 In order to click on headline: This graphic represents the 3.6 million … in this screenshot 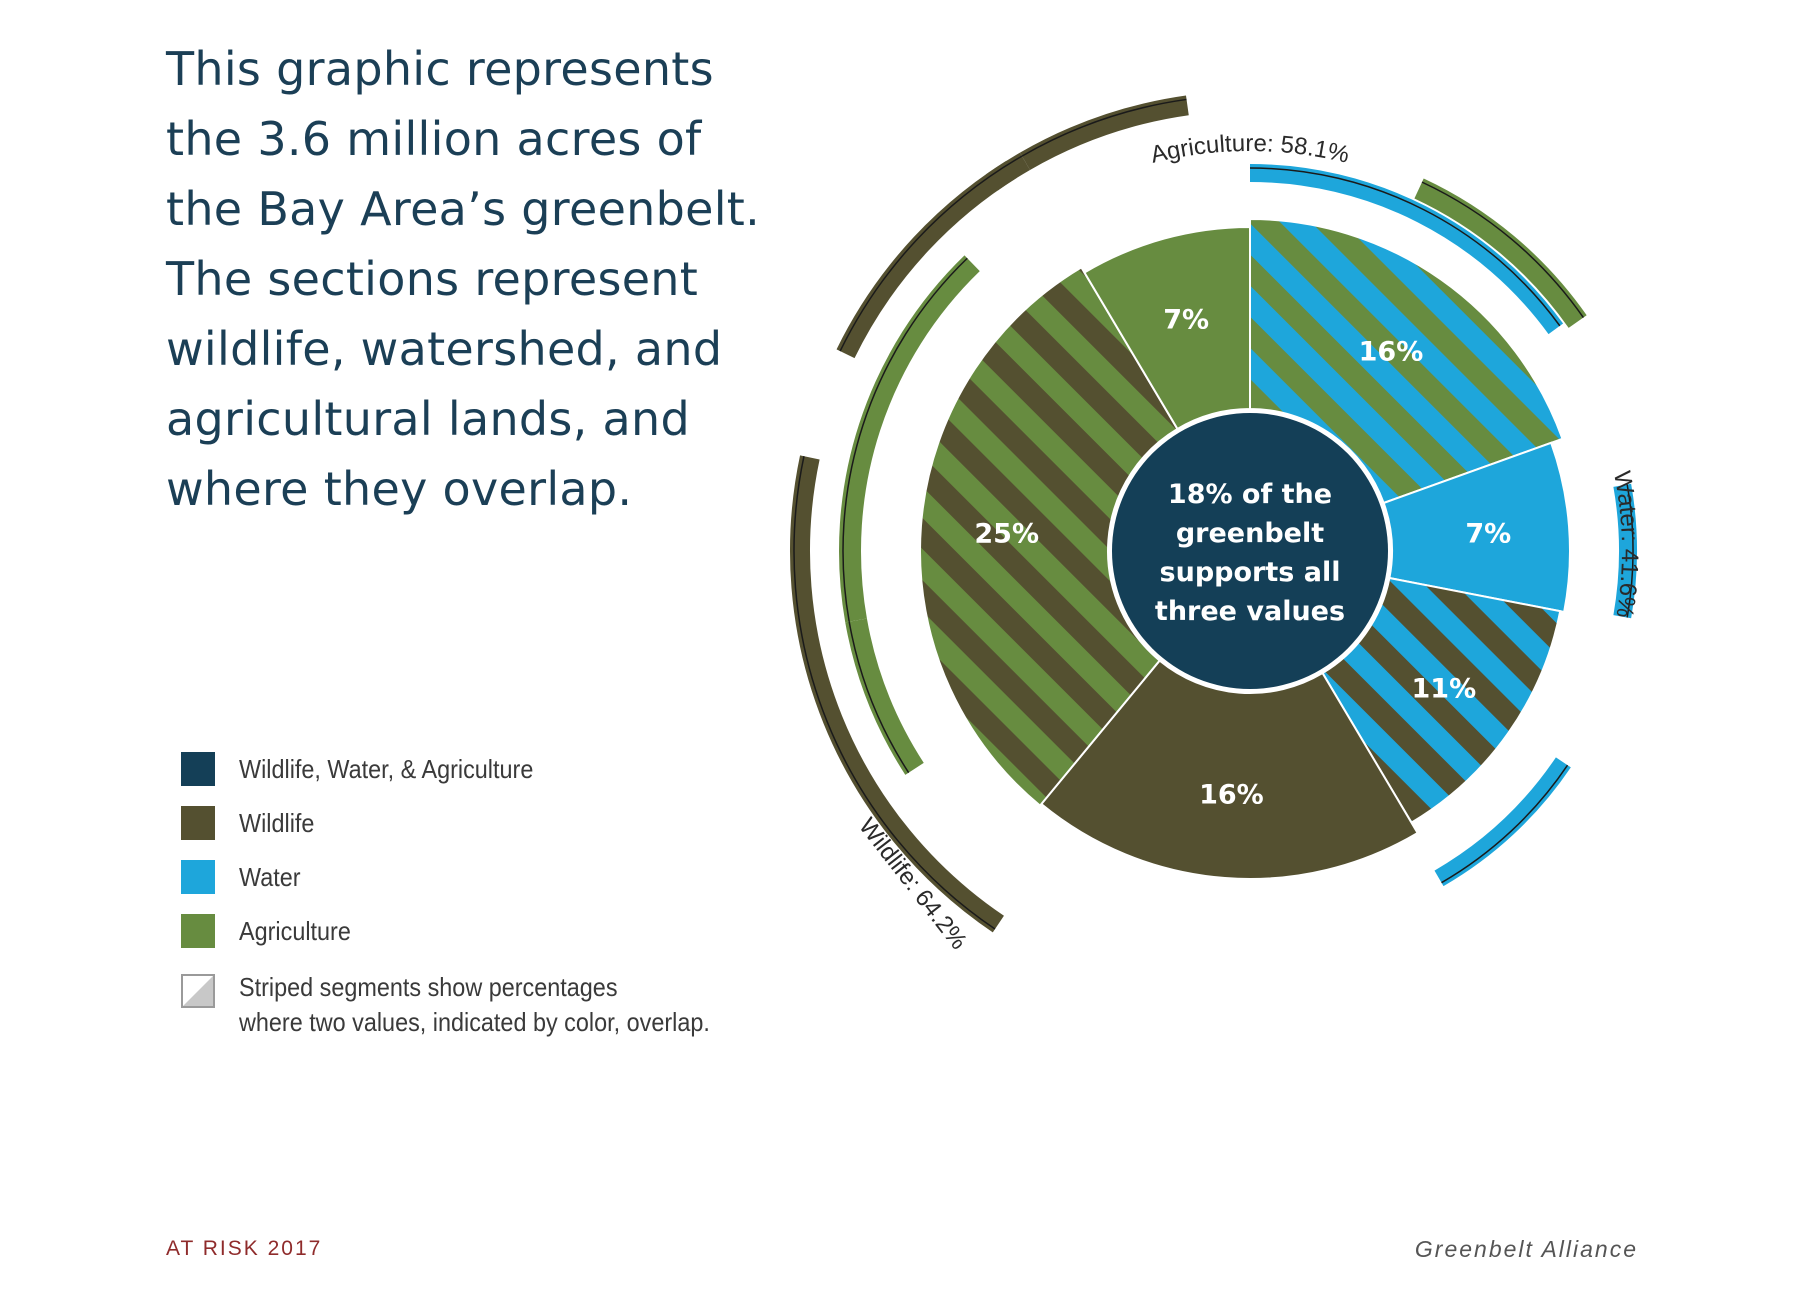, I will do `click(476, 279)`.